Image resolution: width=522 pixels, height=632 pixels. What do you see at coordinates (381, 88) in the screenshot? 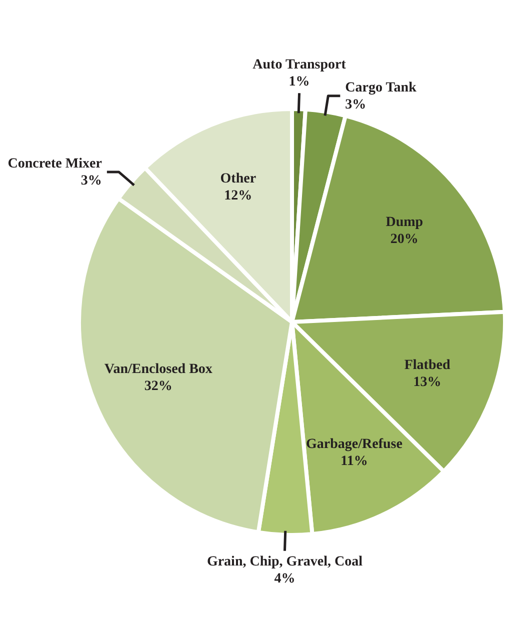
I see `slice-label: Cargo Tank` at bounding box center [381, 88].